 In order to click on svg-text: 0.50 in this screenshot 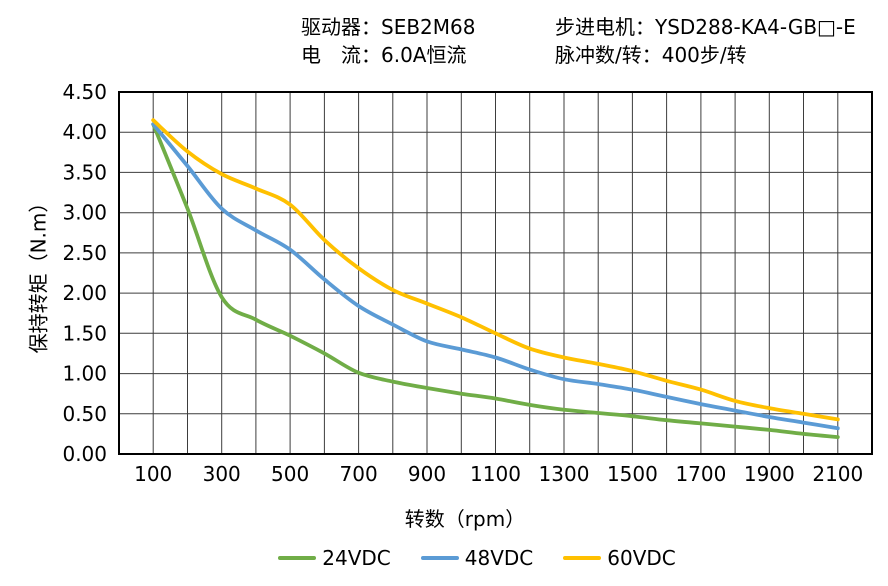, I will do `click(84, 414)`.